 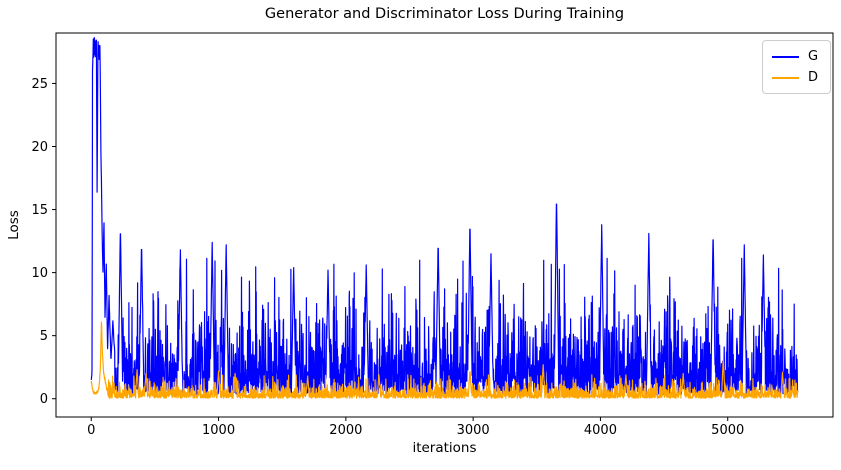 What do you see at coordinates (813, 56) in the screenshot?
I see `legend-label-g: G` at bounding box center [813, 56].